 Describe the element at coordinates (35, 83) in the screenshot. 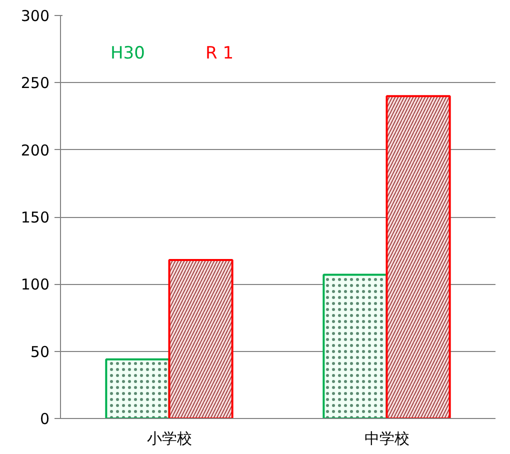

I see `y-tick-label: 250` at that location.